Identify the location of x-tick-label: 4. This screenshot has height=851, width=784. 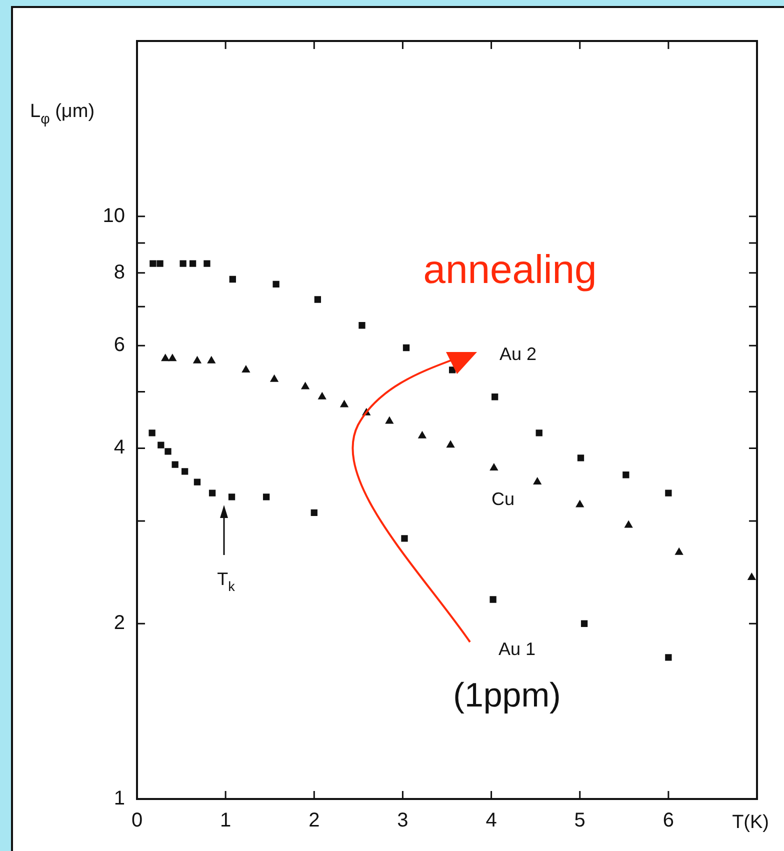
(491, 821).